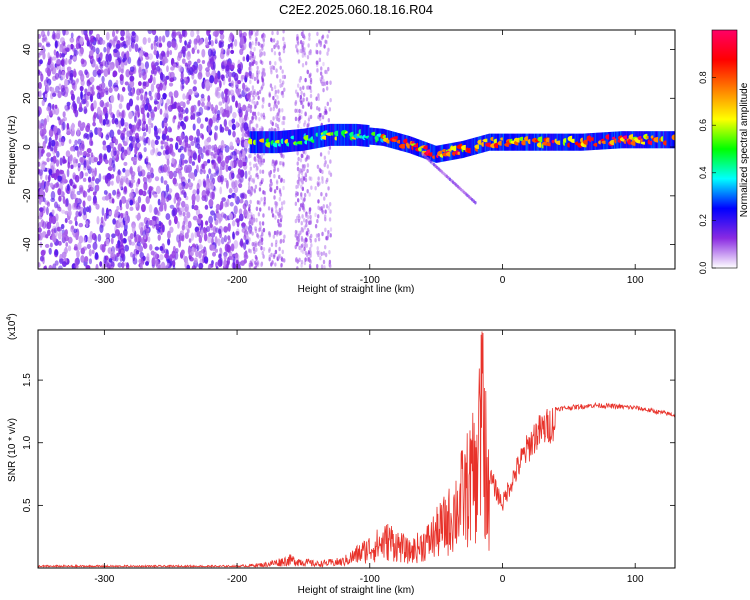  I want to click on signal-branch, so click(475, 202).